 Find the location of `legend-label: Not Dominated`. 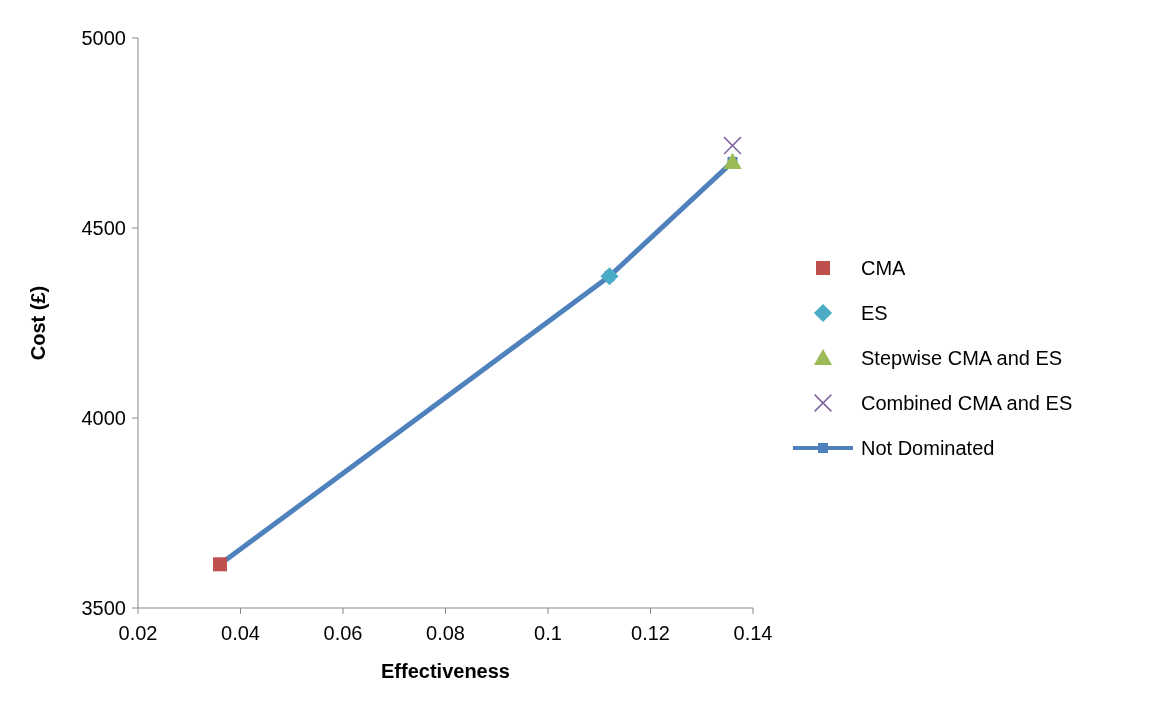

legend-label: Not Dominated is located at coordinates (928, 448).